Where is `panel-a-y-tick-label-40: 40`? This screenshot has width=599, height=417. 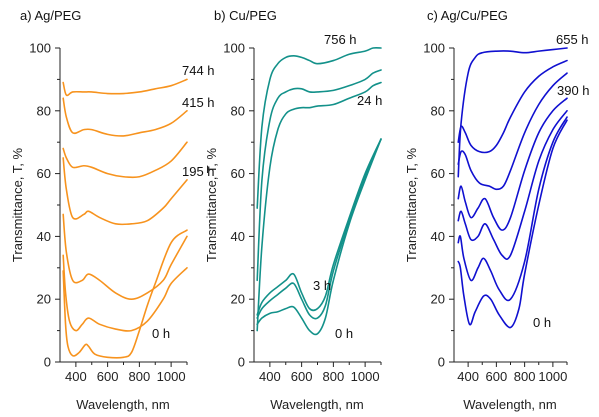
panel-a-y-tick-label-40: 40 is located at coordinates (44, 236).